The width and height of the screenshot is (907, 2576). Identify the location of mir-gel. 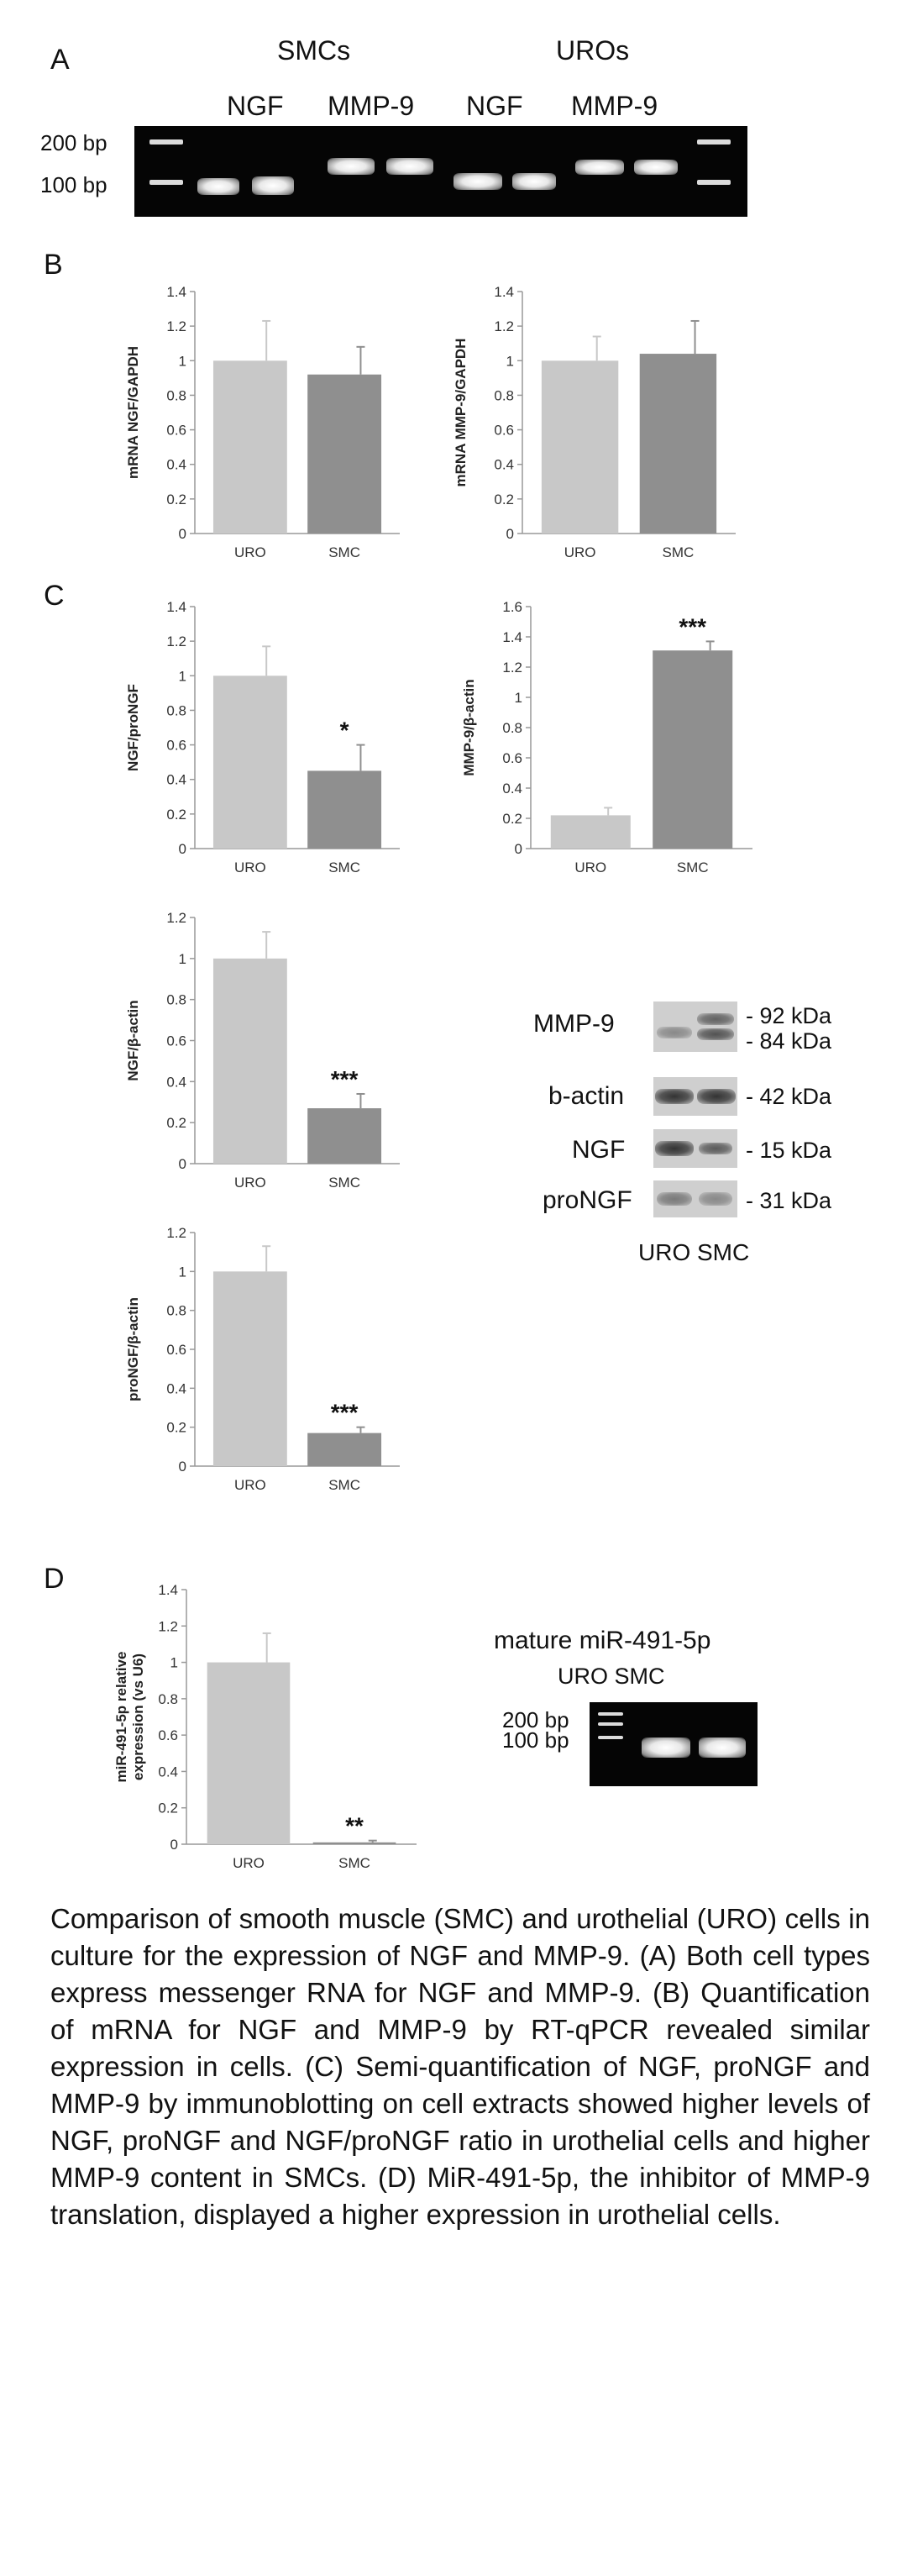
(674, 1744).